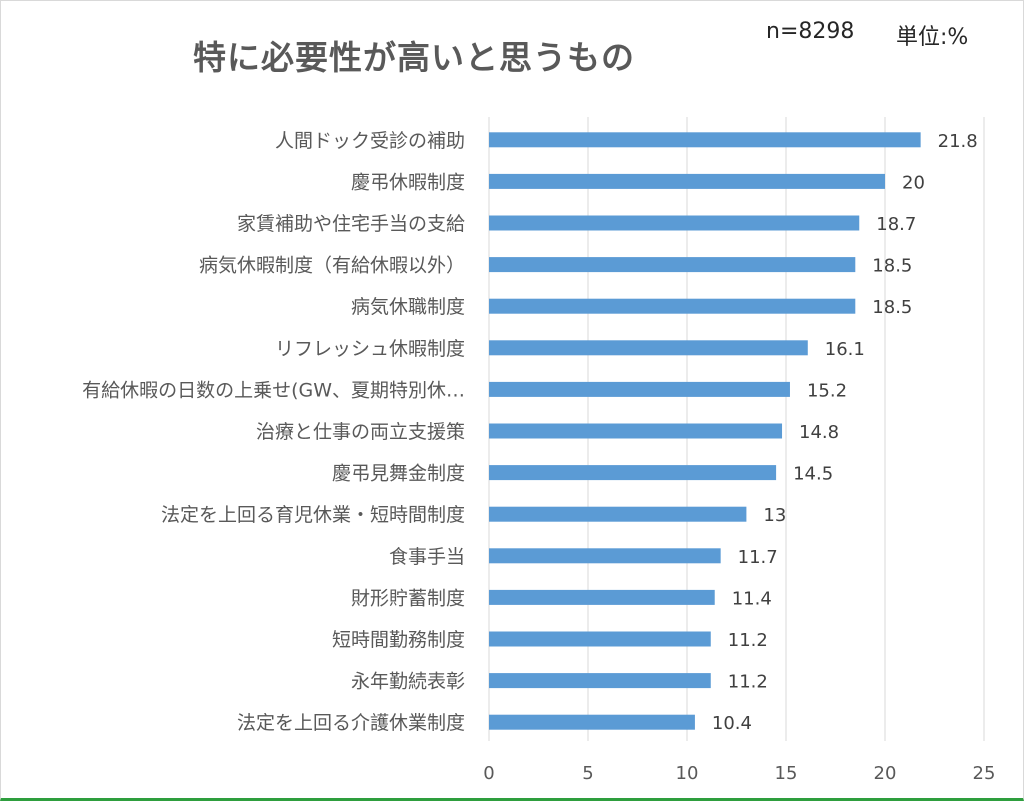 The height and width of the screenshot is (803, 1024). Describe the element at coordinates (913, 182) in the screenshot. I see `data-label: 20` at that location.